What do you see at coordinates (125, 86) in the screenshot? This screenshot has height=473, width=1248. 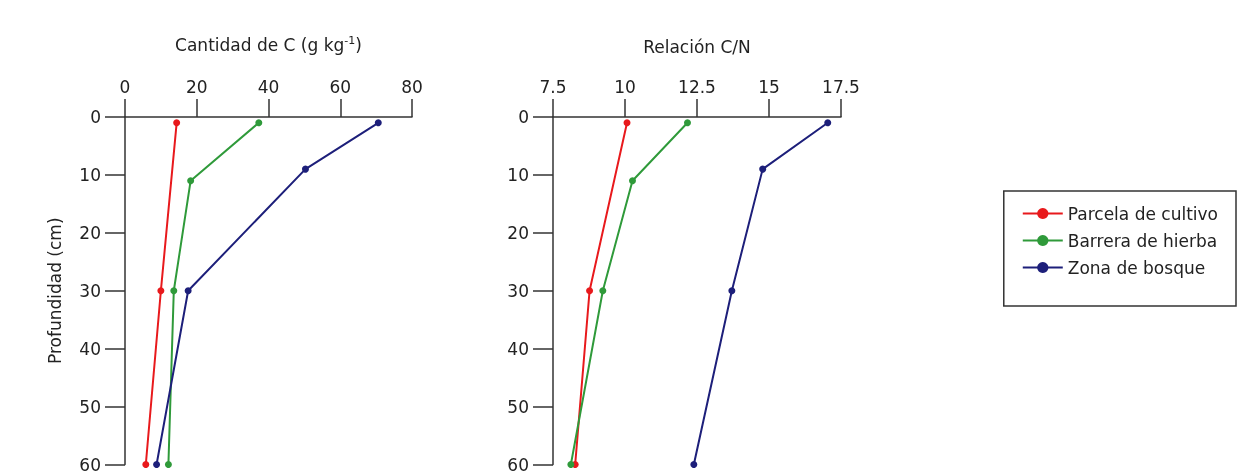 I see `x-tick-label: 0` at bounding box center [125, 86].